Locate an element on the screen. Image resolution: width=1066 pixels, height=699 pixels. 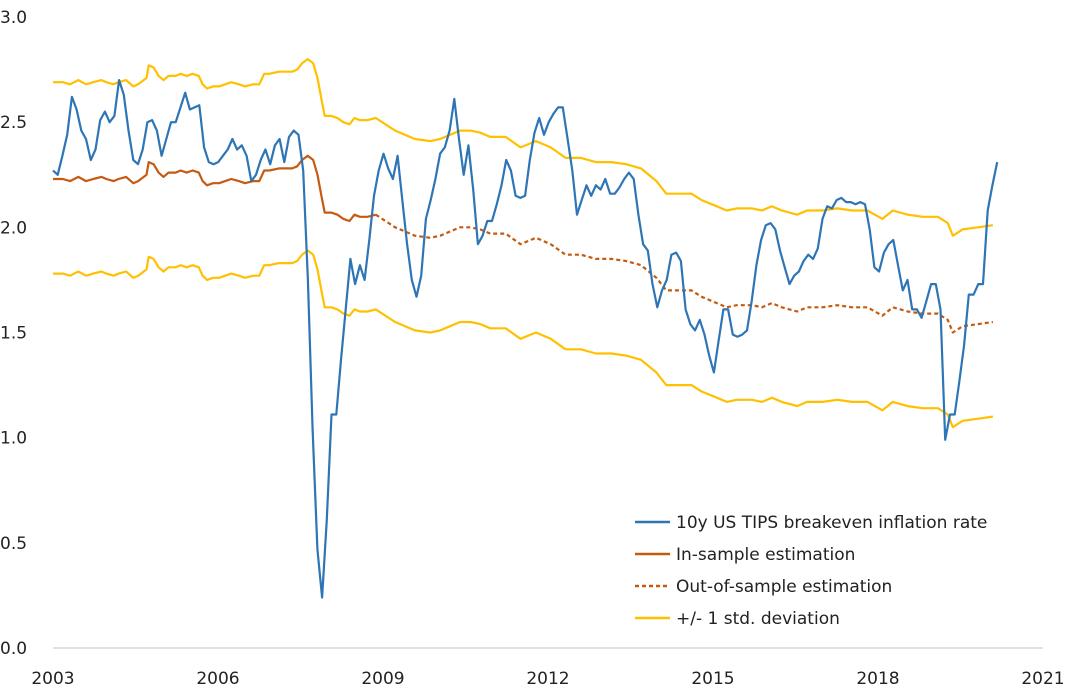
x-tick-label: 2015 is located at coordinates (712, 679).